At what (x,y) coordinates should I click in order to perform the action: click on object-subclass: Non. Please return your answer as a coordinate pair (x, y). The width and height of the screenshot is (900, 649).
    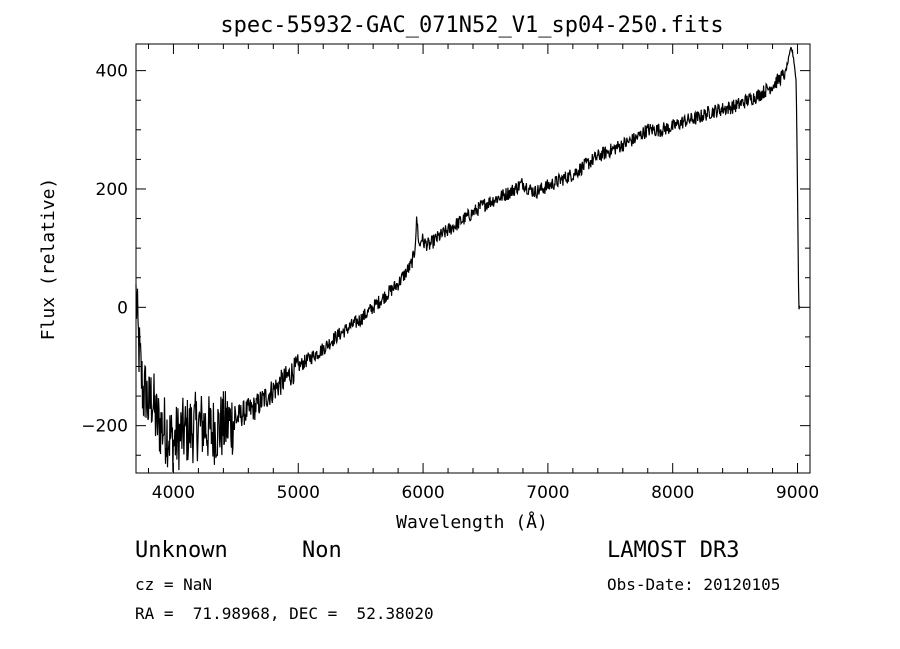
    Looking at the image, I should click on (322, 550).